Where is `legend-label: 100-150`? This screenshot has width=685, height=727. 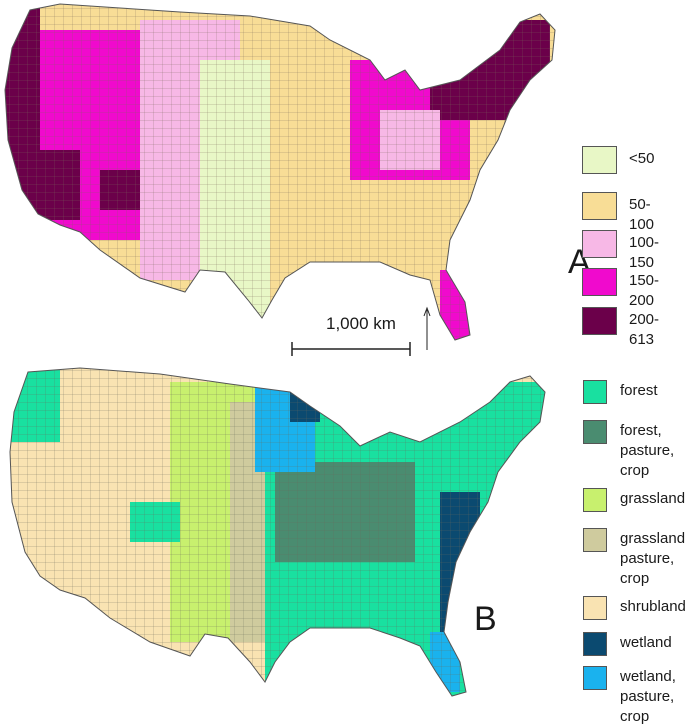 legend-label: 100-150 is located at coordinates (644, 252).